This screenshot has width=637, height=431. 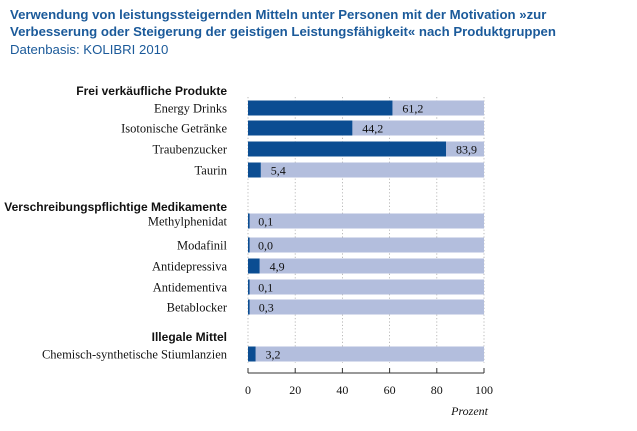 What do you see at coordinates (277, 267) in the screenshot?
I see `data-label: 4,9` at bounding box center [277, 267].